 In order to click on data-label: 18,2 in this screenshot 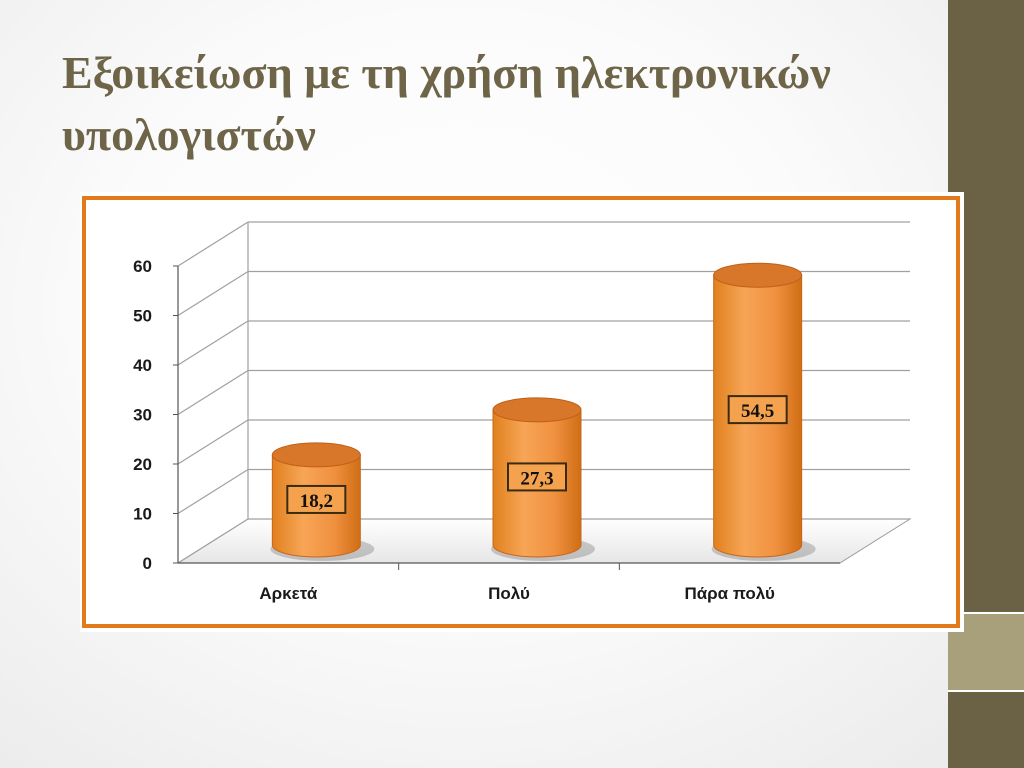, I will do `click(316, 501)`.